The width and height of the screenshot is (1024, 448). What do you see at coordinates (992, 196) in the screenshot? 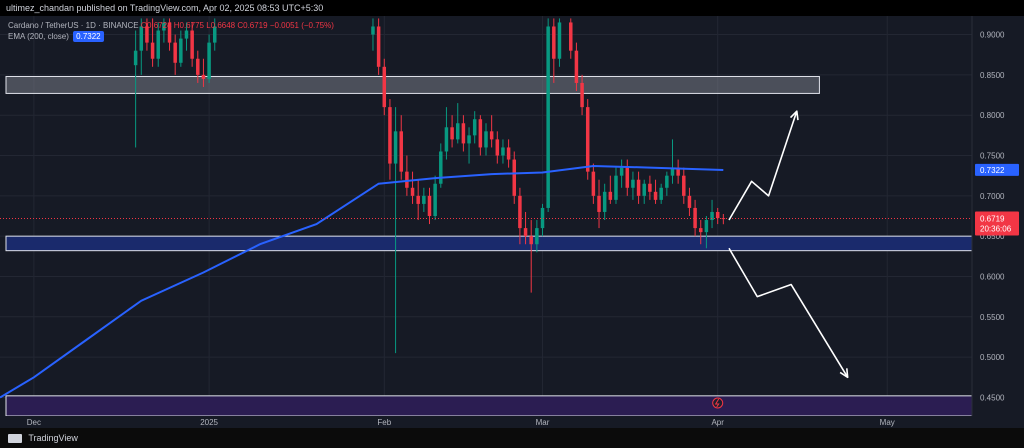
I see `y-tick-label: 0.7000` at bounding box center [992, 196].